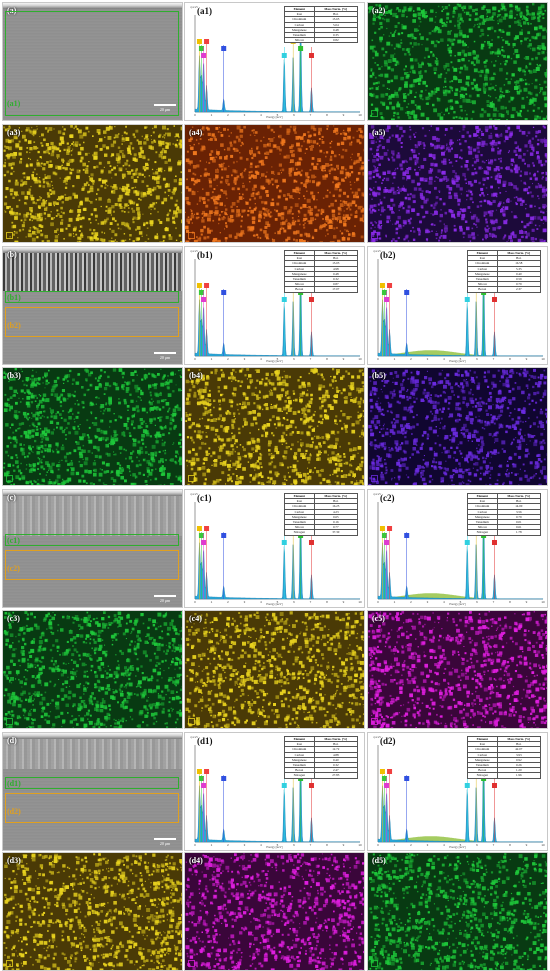  Describe the element at coordinates (196, 375) in the screenshot. I see `panel-label: (b4)` at that location.